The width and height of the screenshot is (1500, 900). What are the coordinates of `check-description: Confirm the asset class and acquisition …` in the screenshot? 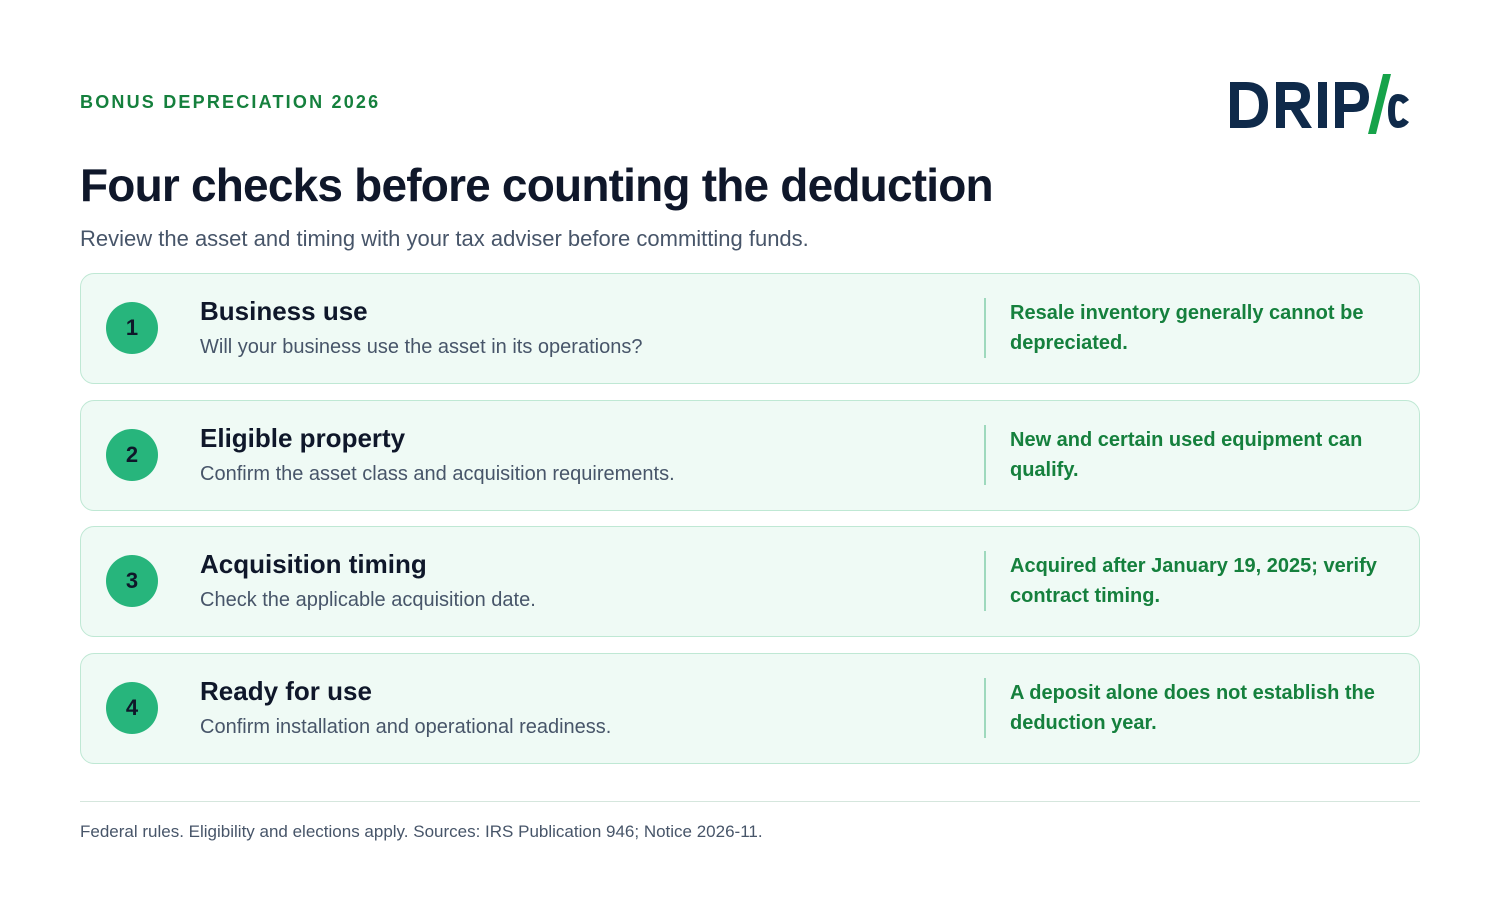 It's located at (437, 474).